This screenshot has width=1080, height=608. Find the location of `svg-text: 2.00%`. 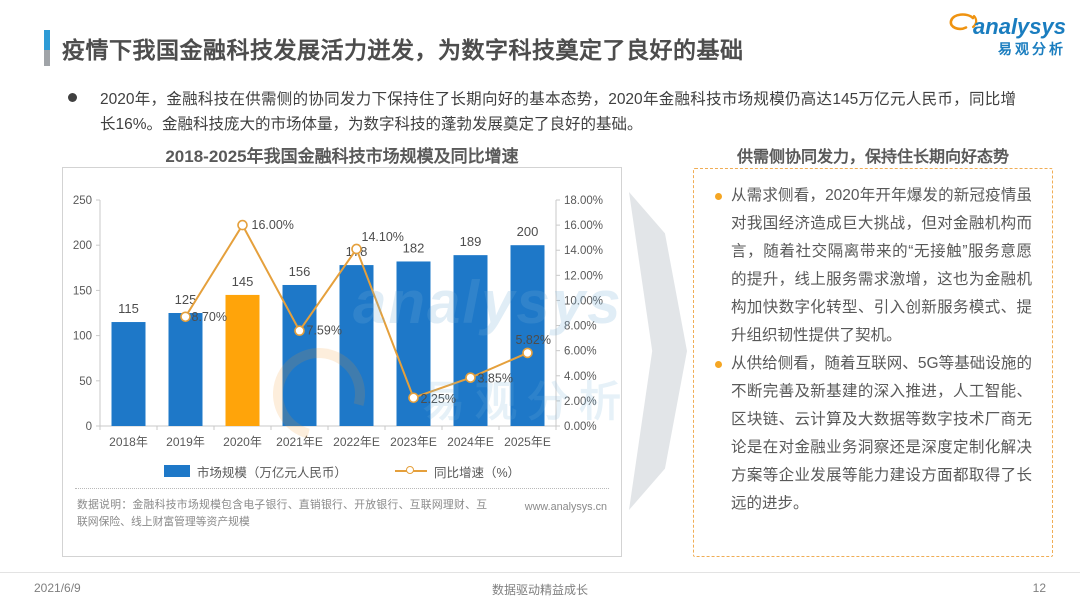

svg-text: 2.00% is located at coordinates (580, 402).